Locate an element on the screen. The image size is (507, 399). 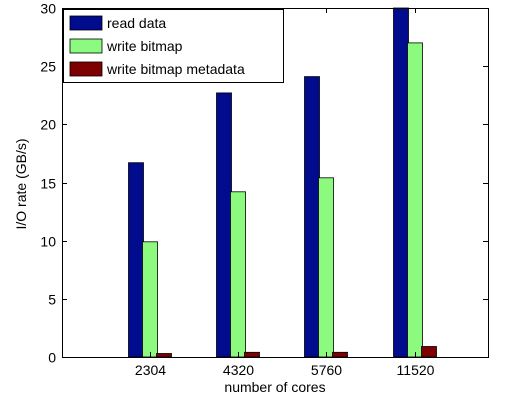
y-tick-label: 5 is located at coordinates (52, 300).